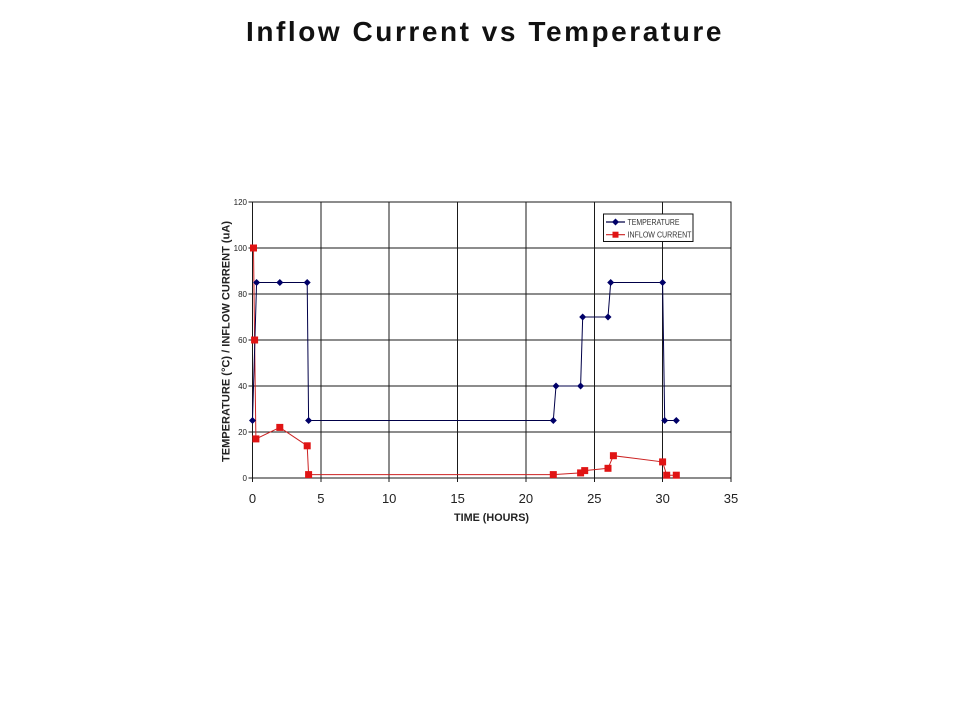  I want to click on svg-text:TEMPERATURE (°C) / INFLOW CURR: TEMPERATURE (°C) / INFLOW CURRENT (uA), so click(227, 341).